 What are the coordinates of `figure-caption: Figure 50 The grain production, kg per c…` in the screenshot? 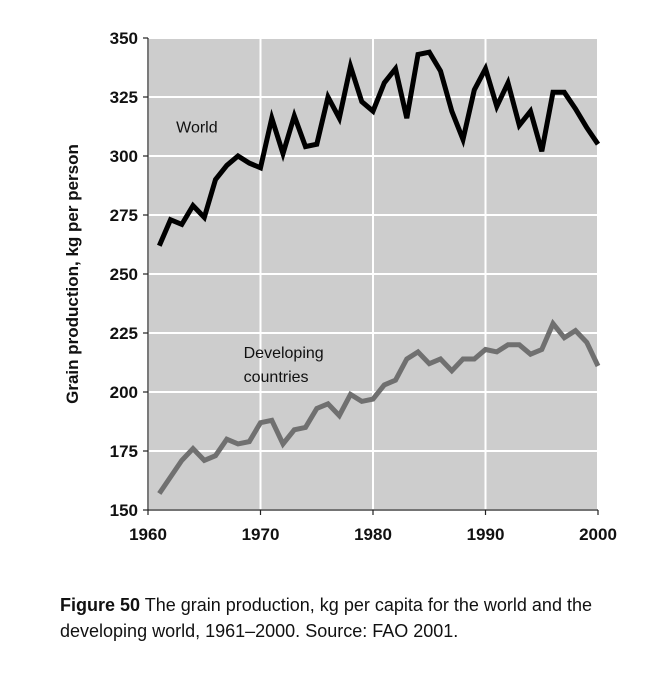 It's located at (340, 618).